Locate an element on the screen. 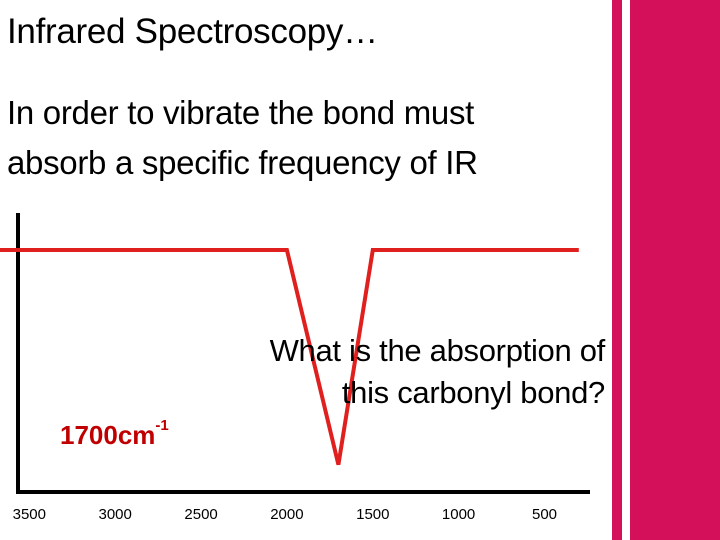  x-tick-label: 2500 is located at coordinates (200, 514).